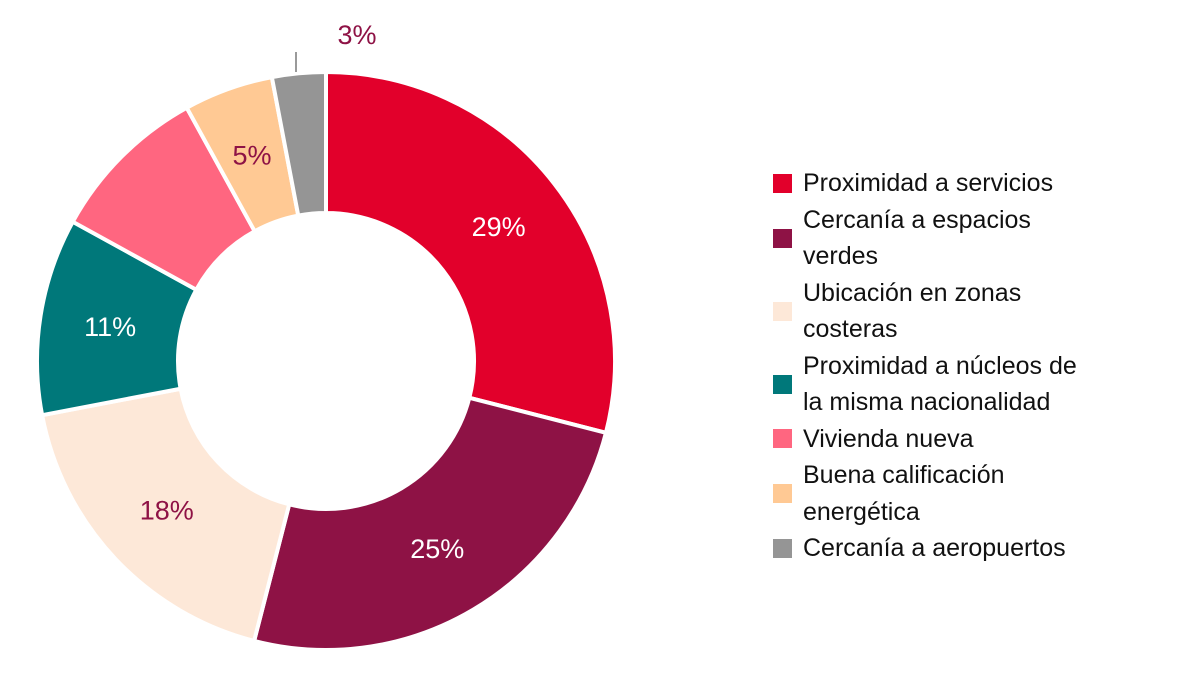  Describe the element at coordinates (912, 311) in the screenshot. I see `legend-label: Ubicación en zonas costeras` at that location.